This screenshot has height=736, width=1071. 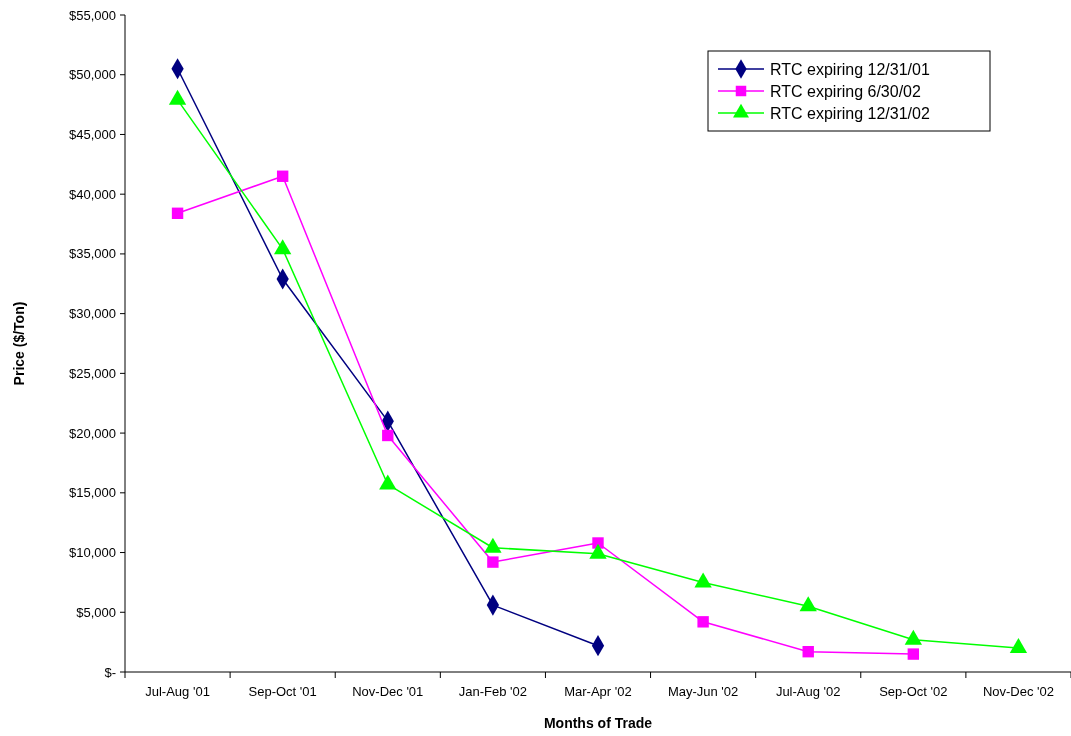 What do you see at coordinates (388, 691) in the screenshot?
I see `x-tick-label: Nov-Dec '01` at bounding box center [388, 691].